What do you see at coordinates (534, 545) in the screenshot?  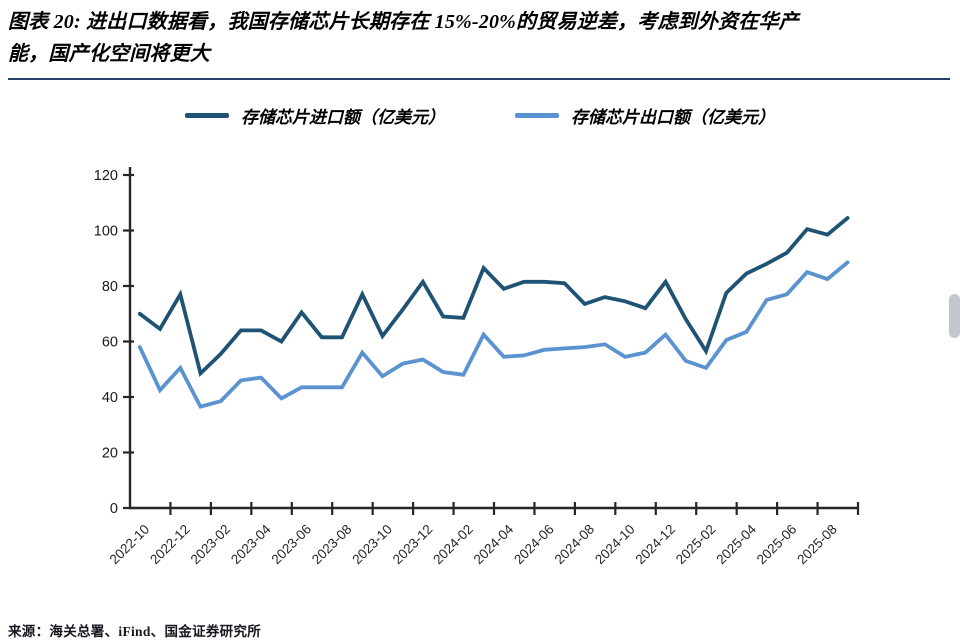 I see `x-axis-label: 2024-06` at bounding box center [534, 545].